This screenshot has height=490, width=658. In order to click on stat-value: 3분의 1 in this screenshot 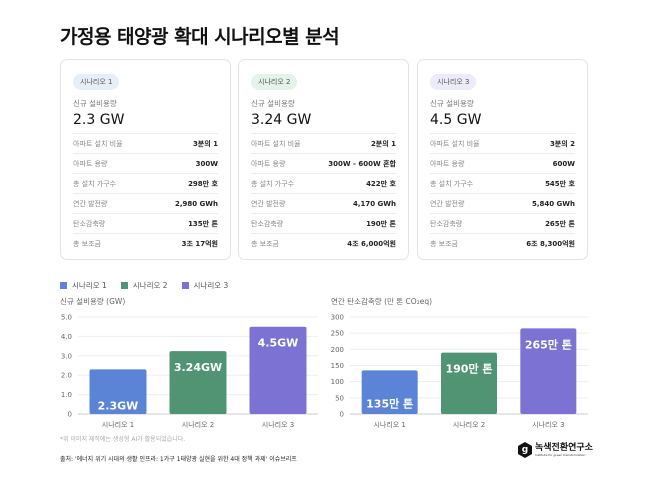, I will do `click(205, 143)`.